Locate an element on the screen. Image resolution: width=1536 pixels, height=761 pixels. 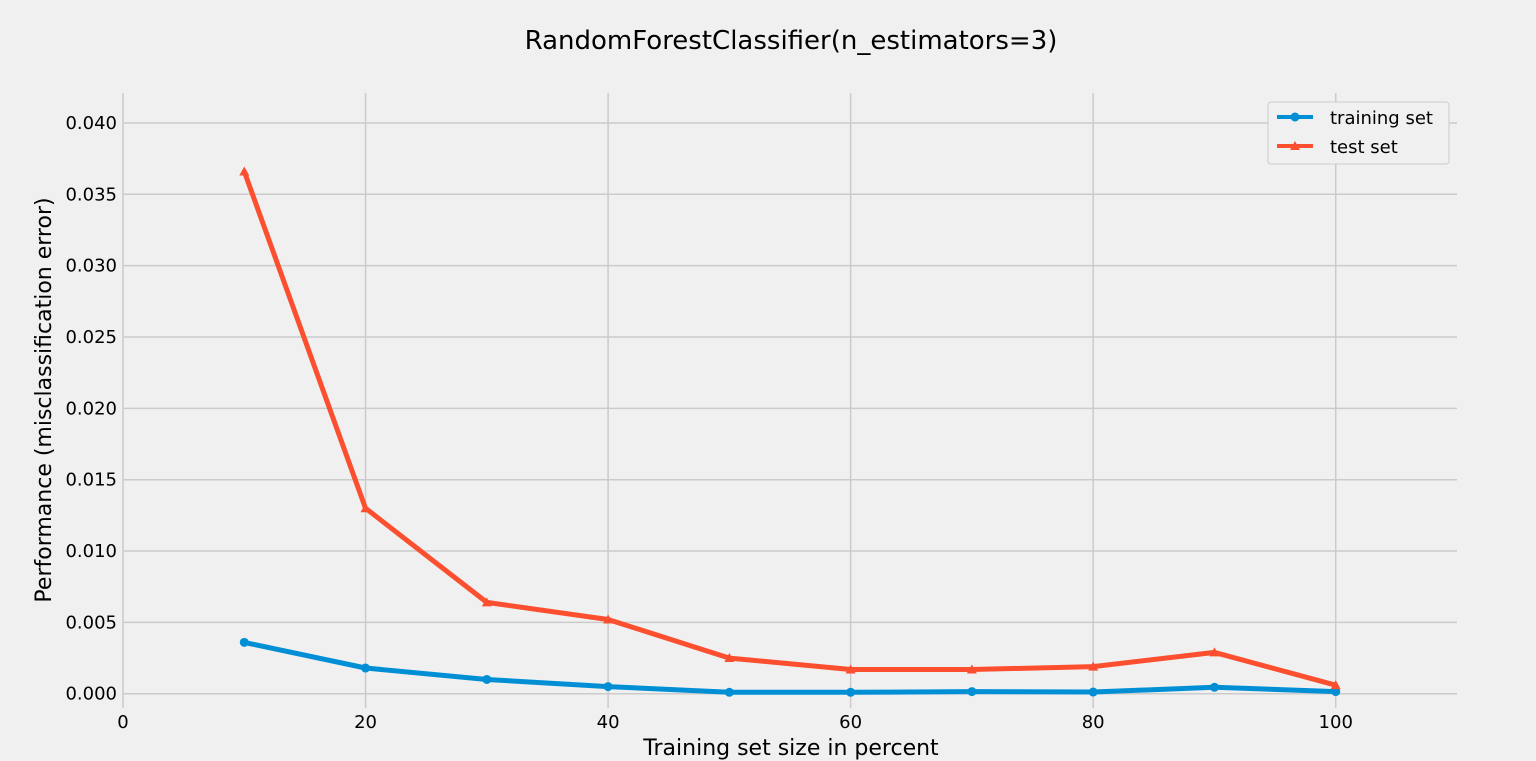
legend-item-test-set: test set is located at coordinates (1337, 147).